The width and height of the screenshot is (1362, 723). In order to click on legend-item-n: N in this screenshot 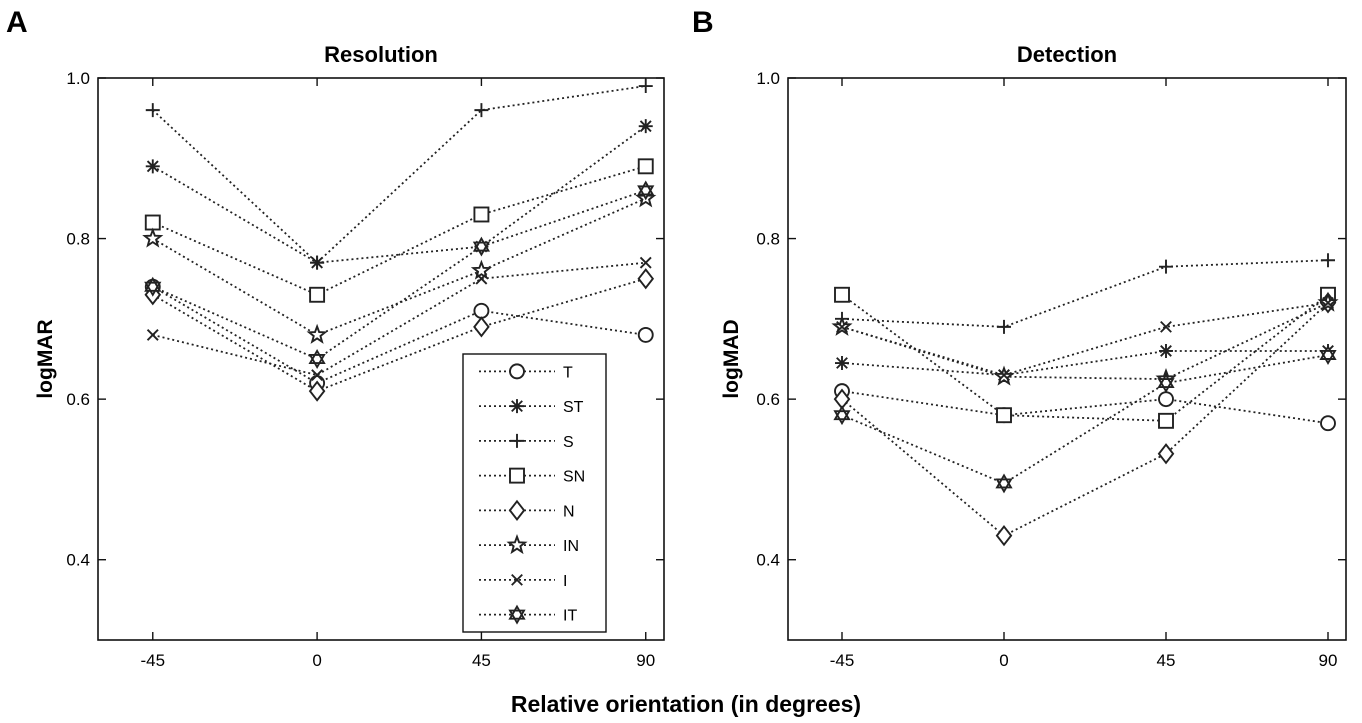, I will do `click(527, 510)`.